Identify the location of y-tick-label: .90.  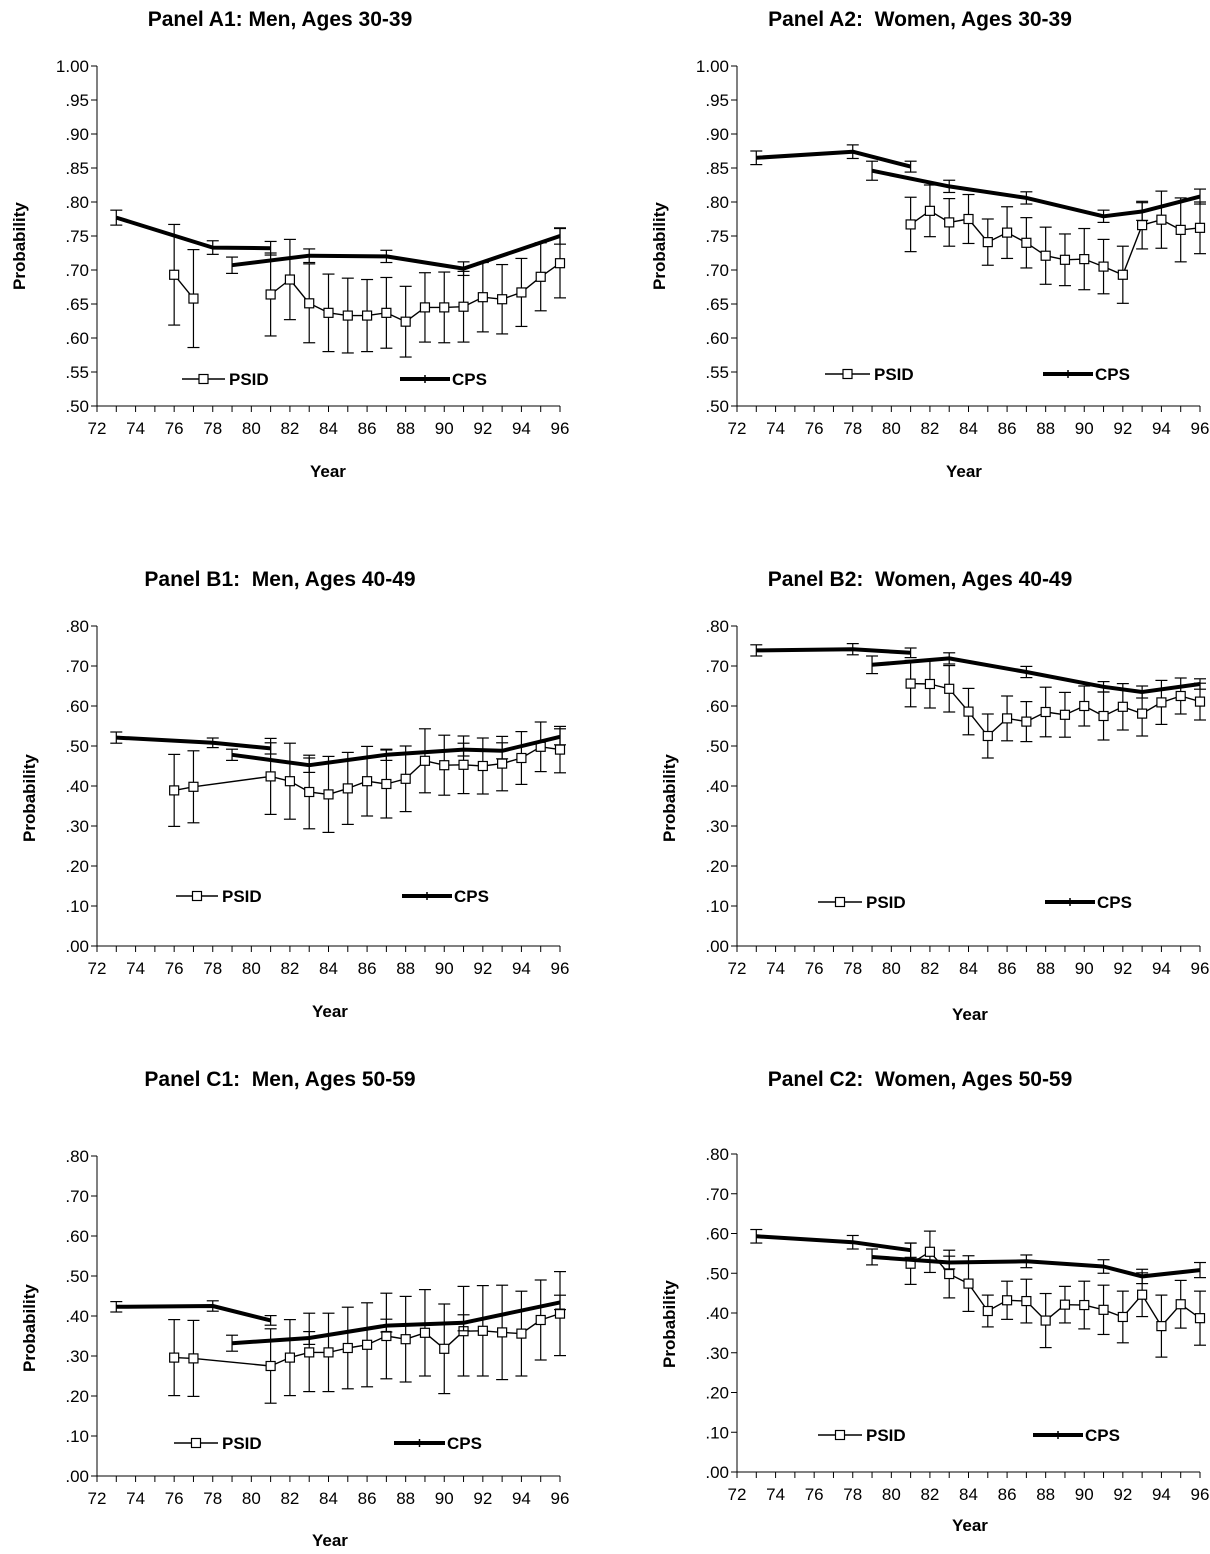
(77, 134).